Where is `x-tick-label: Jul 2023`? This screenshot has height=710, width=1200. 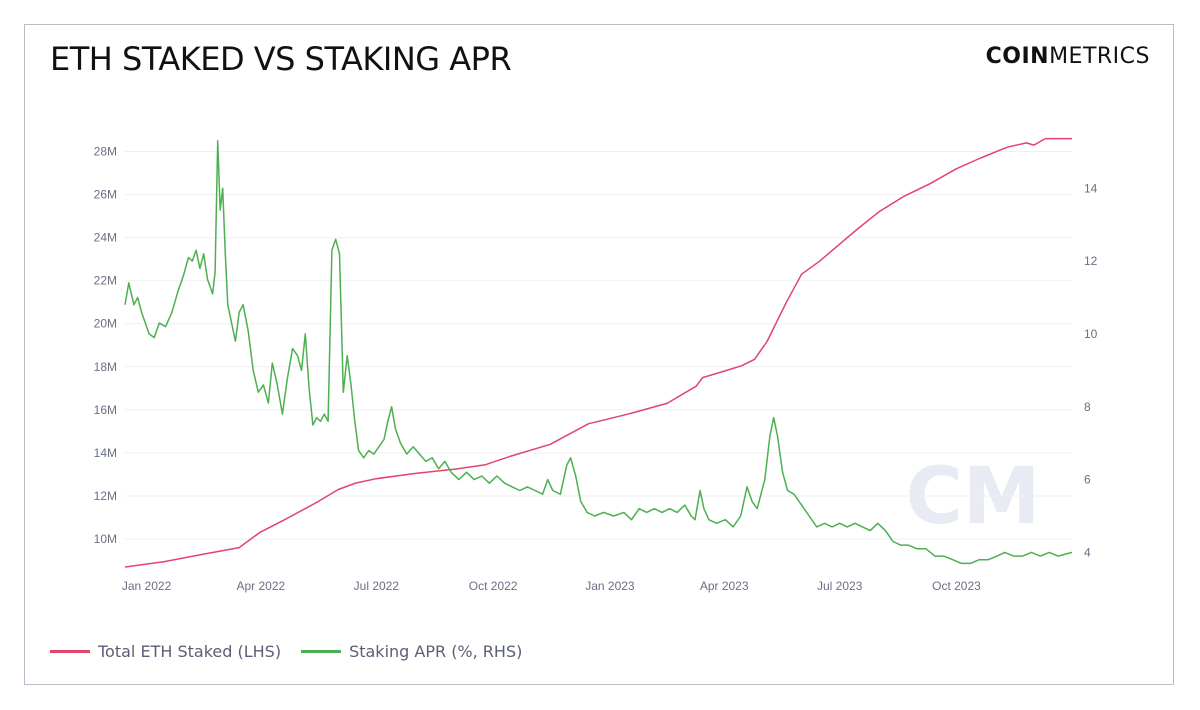 x-tick-label: Jul 2023 is located at coordinates (840, 586).